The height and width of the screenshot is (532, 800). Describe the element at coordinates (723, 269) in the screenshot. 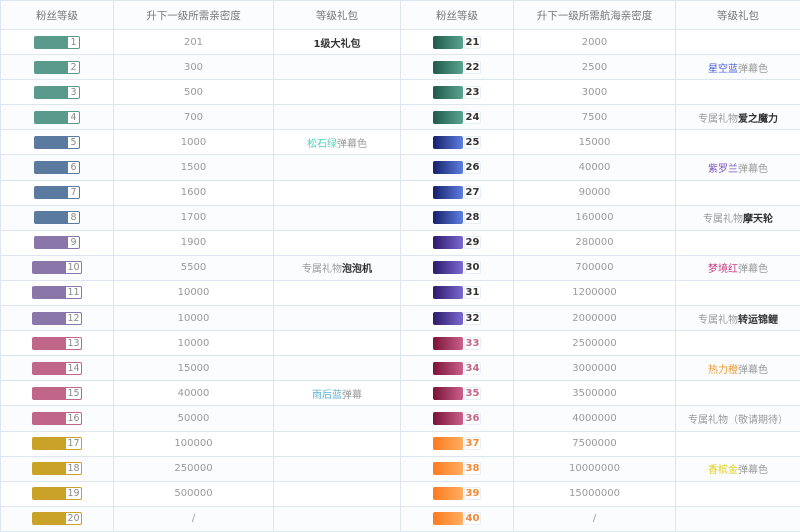

I see `gift-highlight: 梦境红` at that location.